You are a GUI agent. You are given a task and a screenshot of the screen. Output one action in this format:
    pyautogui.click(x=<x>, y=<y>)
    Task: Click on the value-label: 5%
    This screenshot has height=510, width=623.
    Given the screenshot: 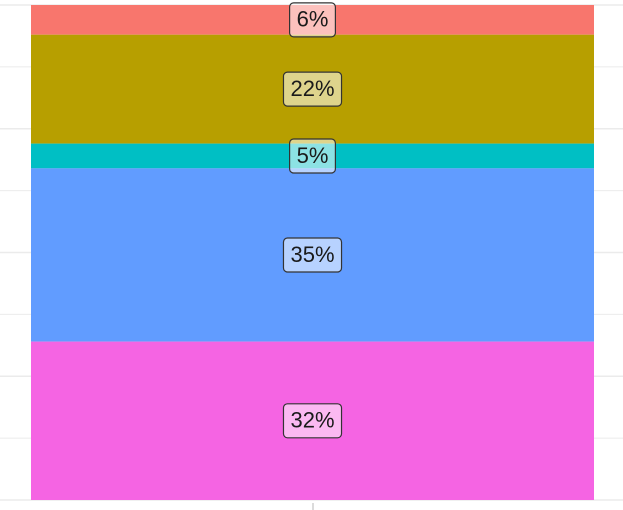 What is the action you would take?
    pyautogui.click(x=313, y=155)
    